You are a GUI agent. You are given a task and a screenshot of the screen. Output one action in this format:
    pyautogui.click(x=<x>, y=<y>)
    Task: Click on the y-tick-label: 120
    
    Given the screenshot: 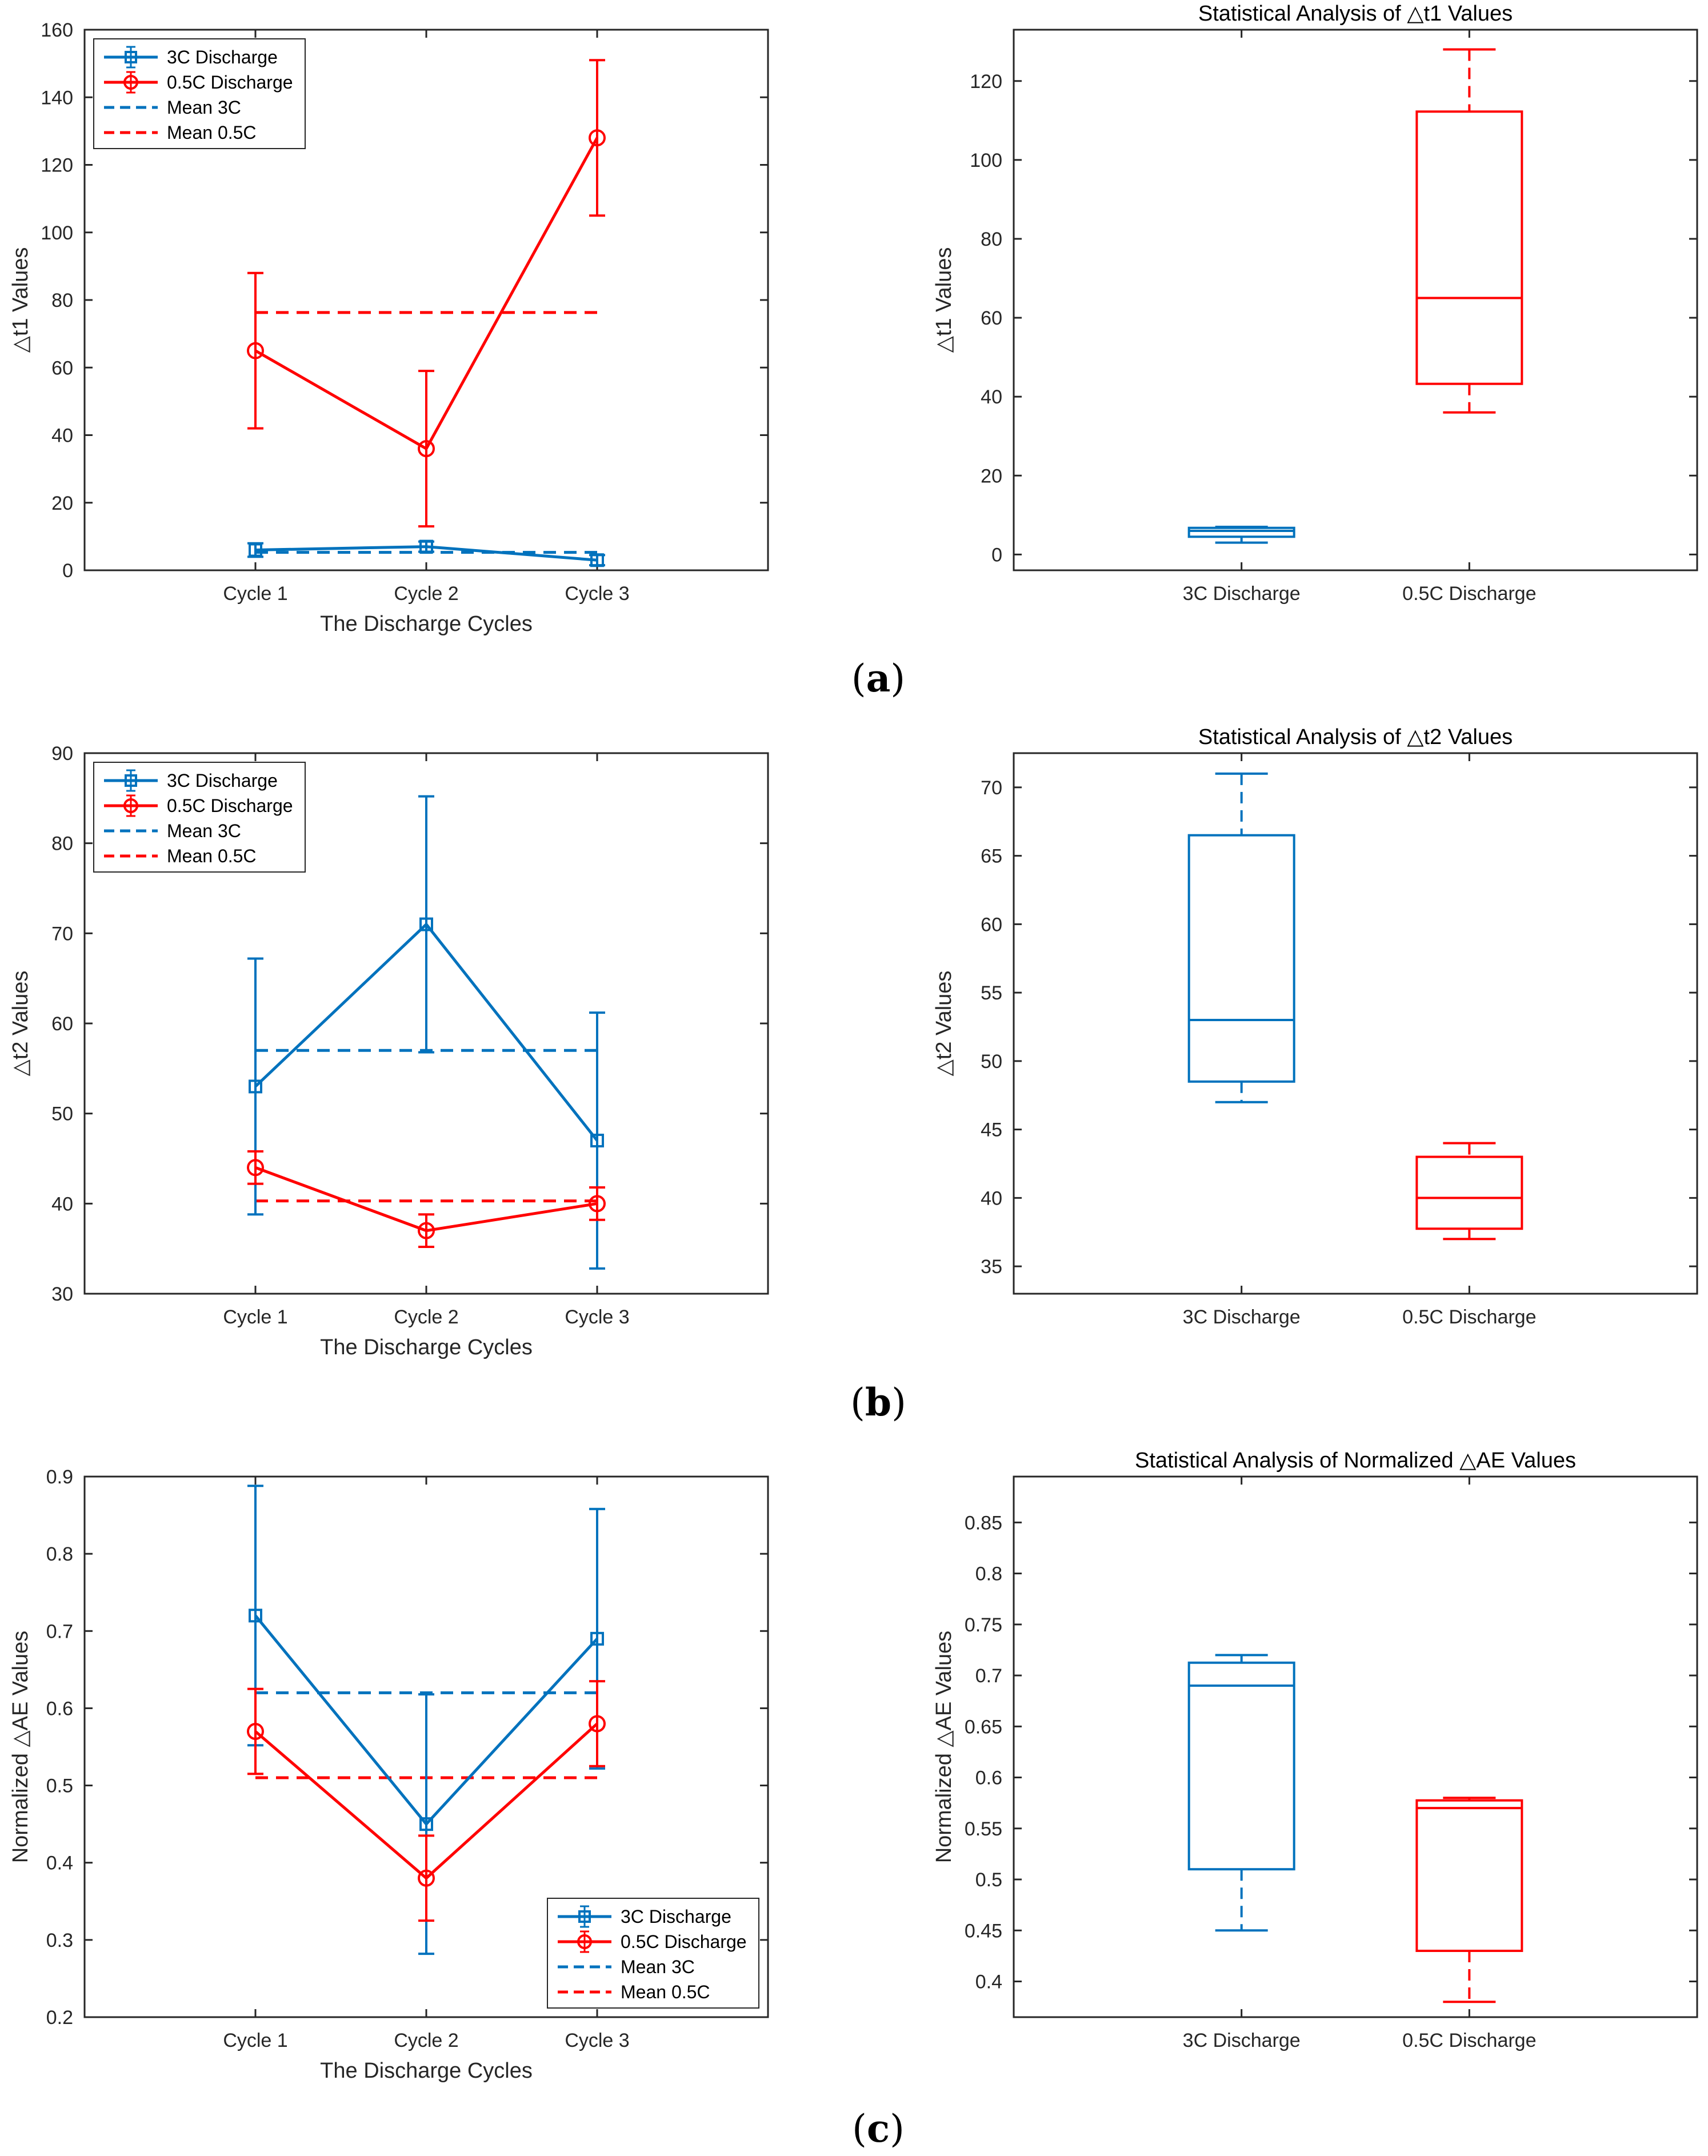 What is the action you would take?
    pyautogui.click(x=57, y=166)
    